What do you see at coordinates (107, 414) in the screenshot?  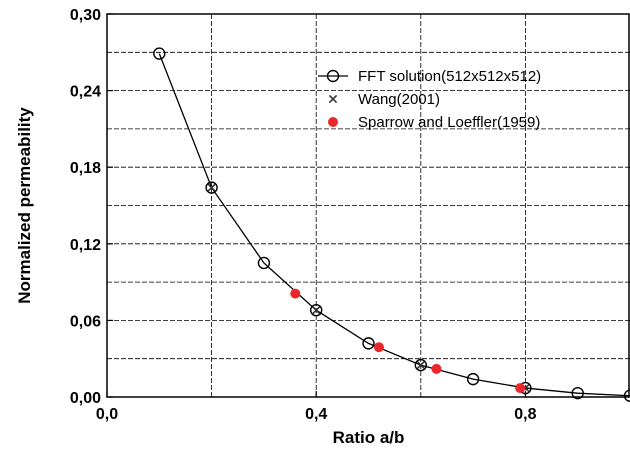 I see `x-tick-label-0: 0,0` at bounding box center [107, 414].